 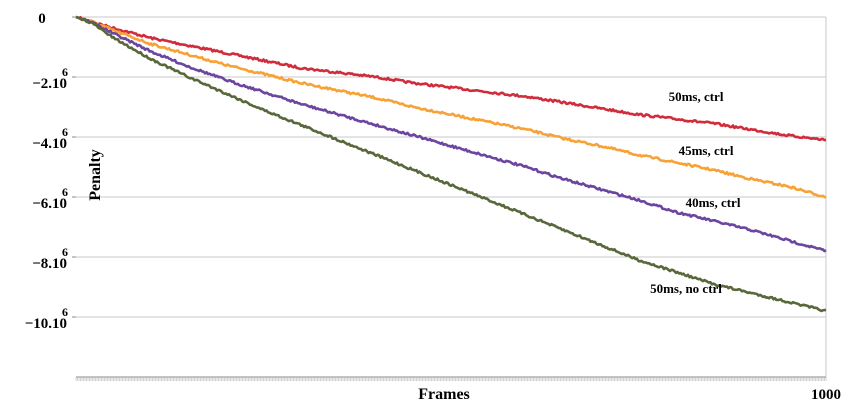 What do you see at coordinates (49, 204) in the screenshot?
I see `y-tick-label: −6.10` at bounding box center [49, 204].